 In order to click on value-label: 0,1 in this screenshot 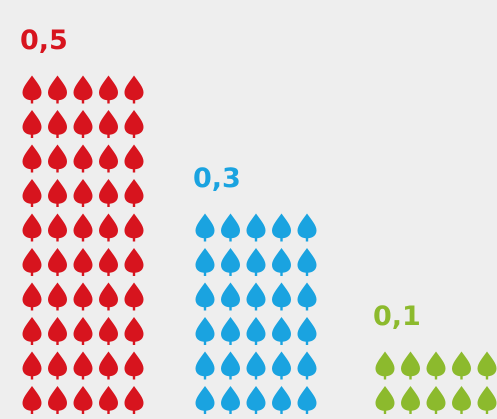, I will do `click(397, 316)`.